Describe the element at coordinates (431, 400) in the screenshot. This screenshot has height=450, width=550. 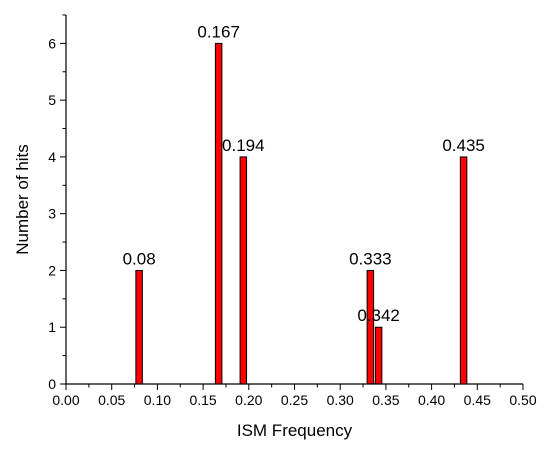
I see `x-tick-label: 0.40` at that location.